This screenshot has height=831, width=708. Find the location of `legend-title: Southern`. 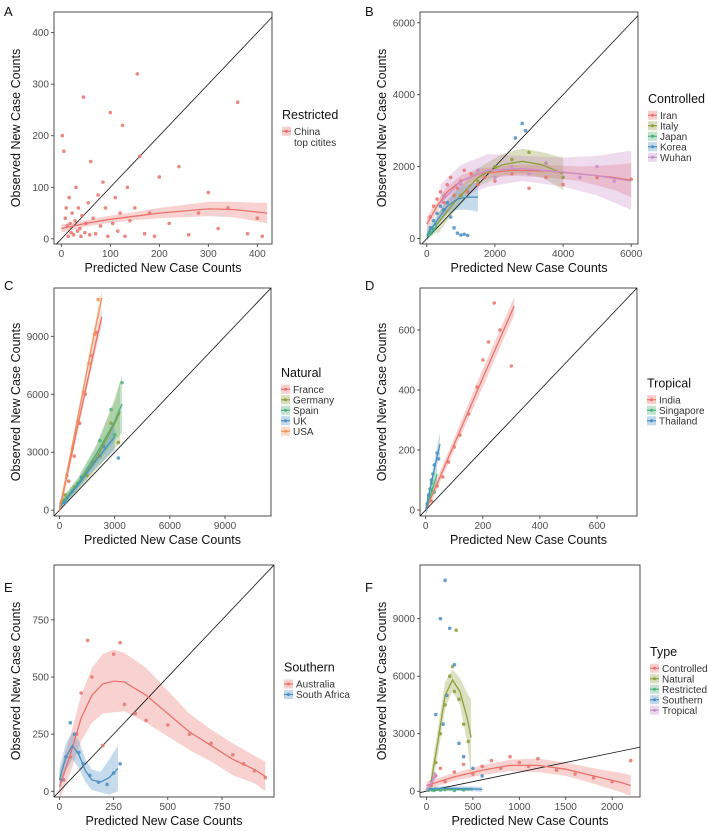

legend-title: Southern is located at coordinates (309, 668).